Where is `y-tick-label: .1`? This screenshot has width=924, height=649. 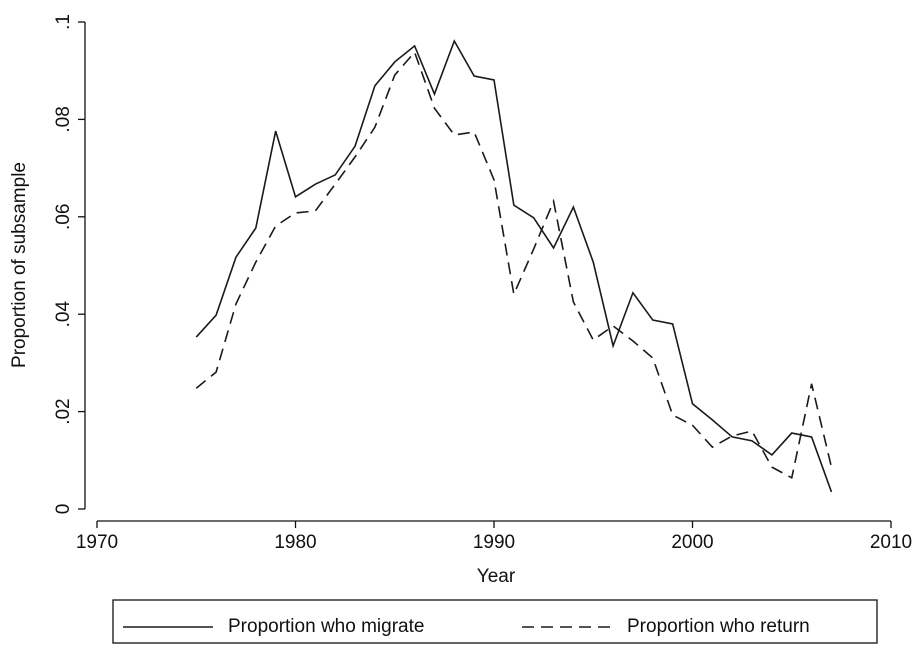
y-tick-label: .1 is located at coordinates (63, 22).